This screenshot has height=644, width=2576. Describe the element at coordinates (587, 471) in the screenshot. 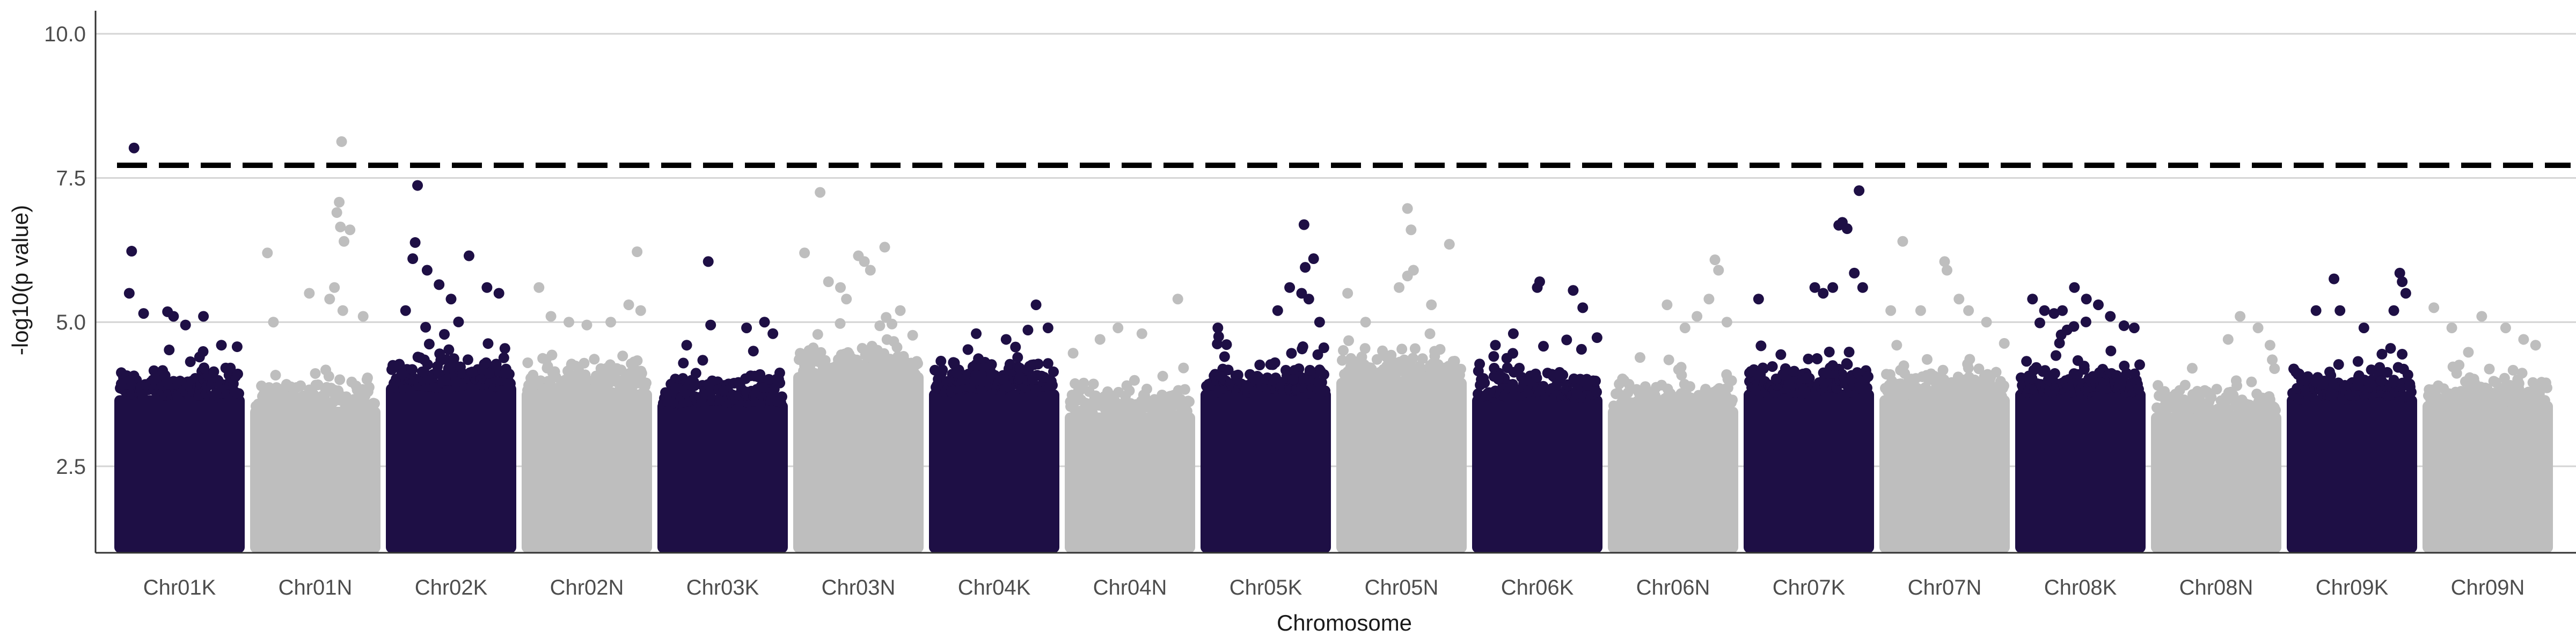

I see `dense-points-Chr02N` at that location.